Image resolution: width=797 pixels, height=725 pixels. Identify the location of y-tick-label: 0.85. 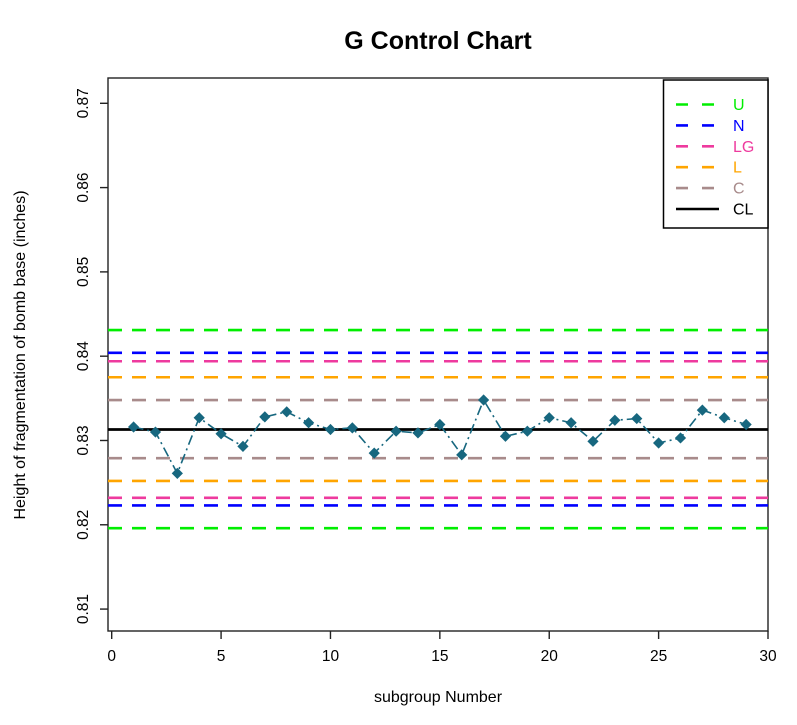
(83, 272).